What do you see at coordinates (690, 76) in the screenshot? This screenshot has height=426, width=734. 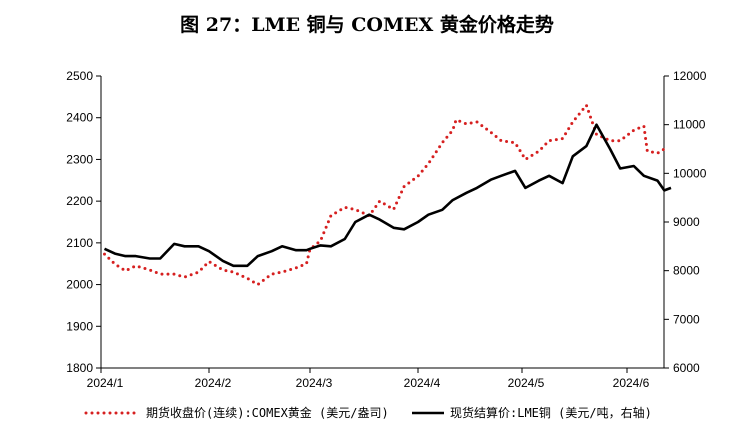 I see `right-tick-label: 12000` at bounding box center [690, 76].